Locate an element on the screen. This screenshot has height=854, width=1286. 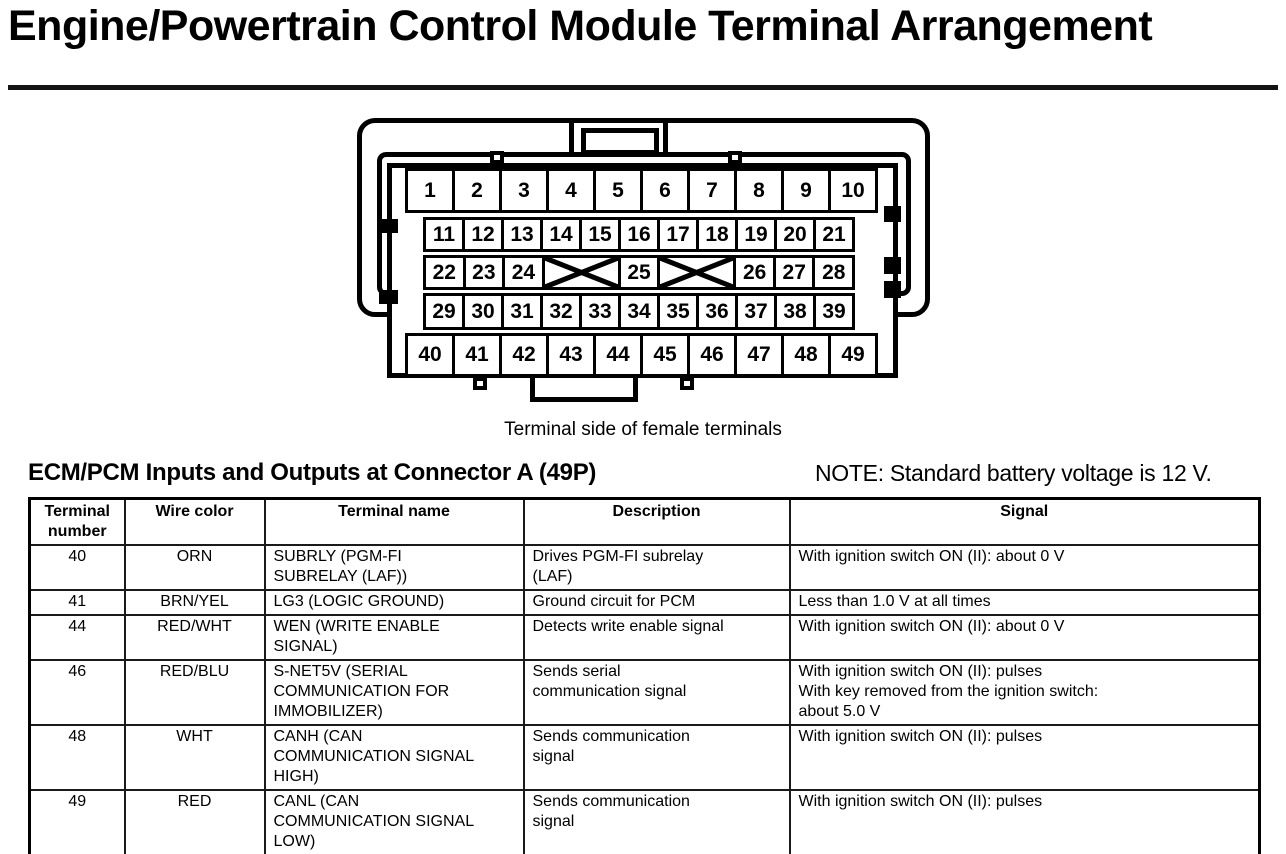
pin-cell: 25 is located at coordinates (639, 272).